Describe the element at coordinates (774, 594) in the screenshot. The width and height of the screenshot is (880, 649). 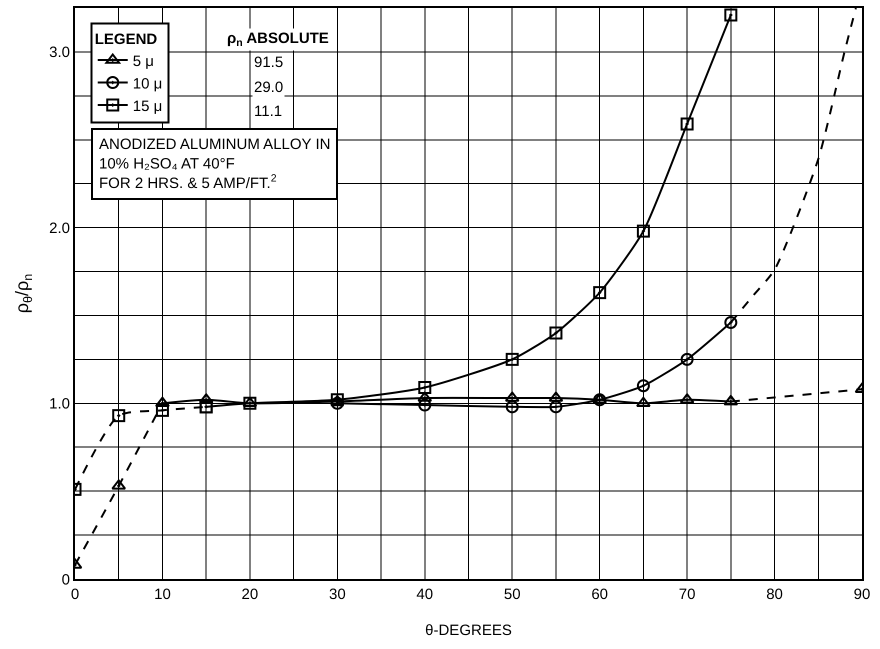
I see `x-tick-label: 80` at that location.